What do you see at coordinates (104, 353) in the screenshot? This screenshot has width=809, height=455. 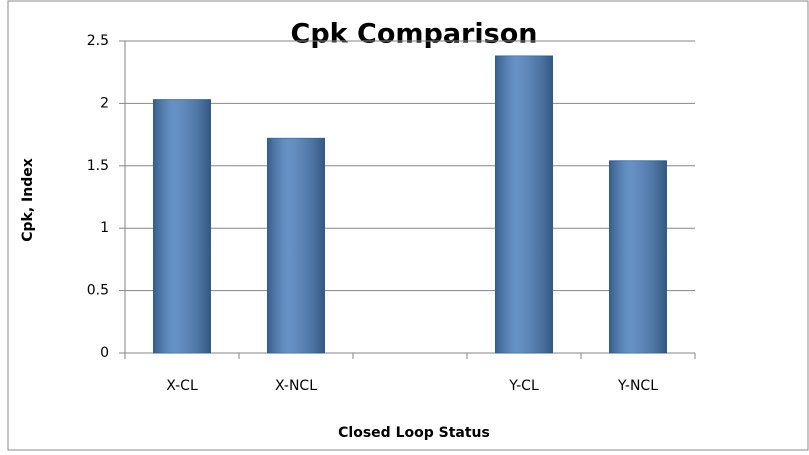 I see `y-tick-label: 0` at bounding box center [104, 353].